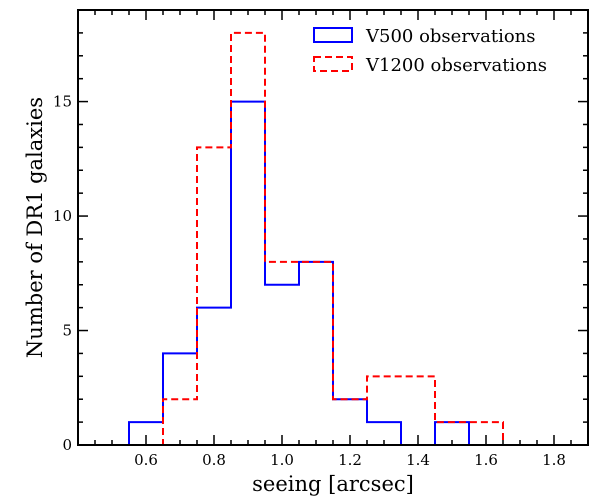 This screenshot has width=600, height=500. Describe the element at coordinates (146, 460) in the screenshot. I see `x-tick-label: 0.6` at that location.